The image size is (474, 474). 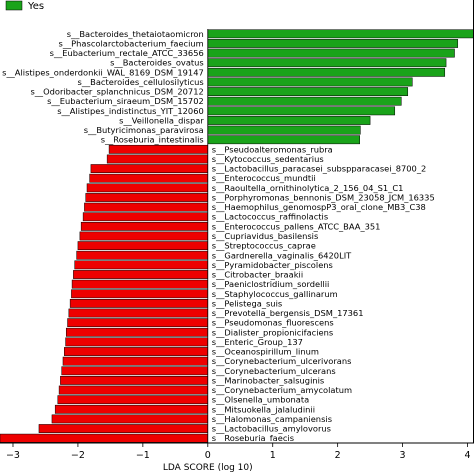 What do you see at coordinates (288, 313) in the screenshot?
I see `bar-label: s__Prevotella_bergensis_DSM_17361` at bounding box center [288, 313].